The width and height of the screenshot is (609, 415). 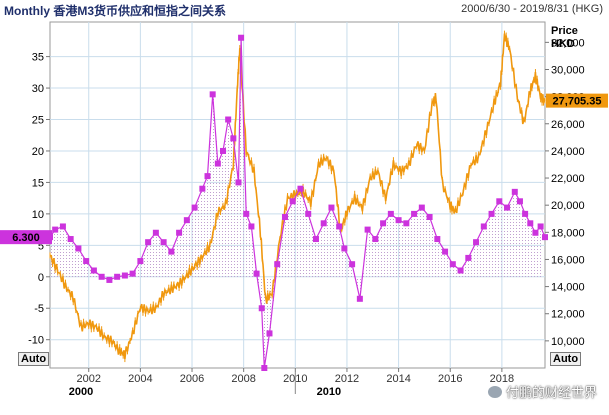 I want to click on auto-scale-left-button: Auto, so click(x=34, y=359).